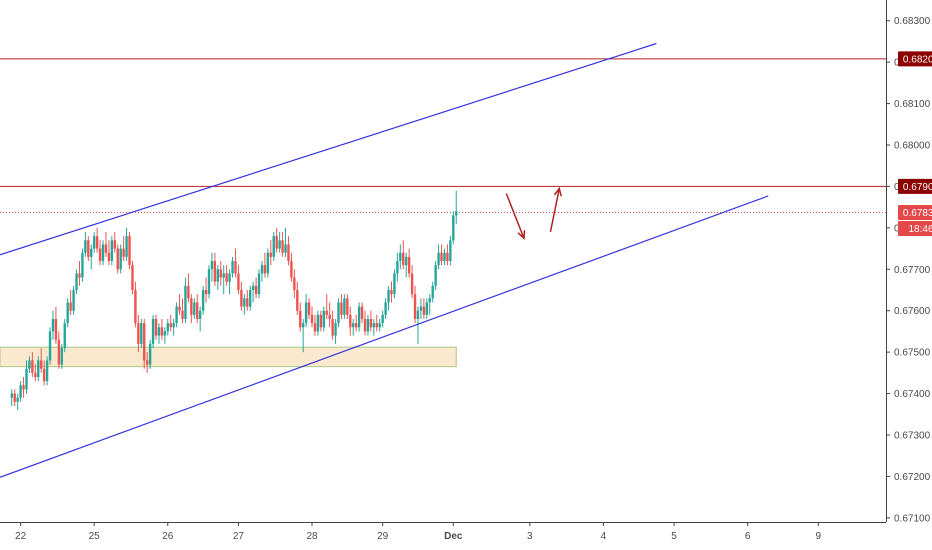 The width and height of the screenshot is (932, 550). What do you see at coordinates (533, 213) in the screenshot?
I see `projection-arrows` at bounding box center [533, 213].